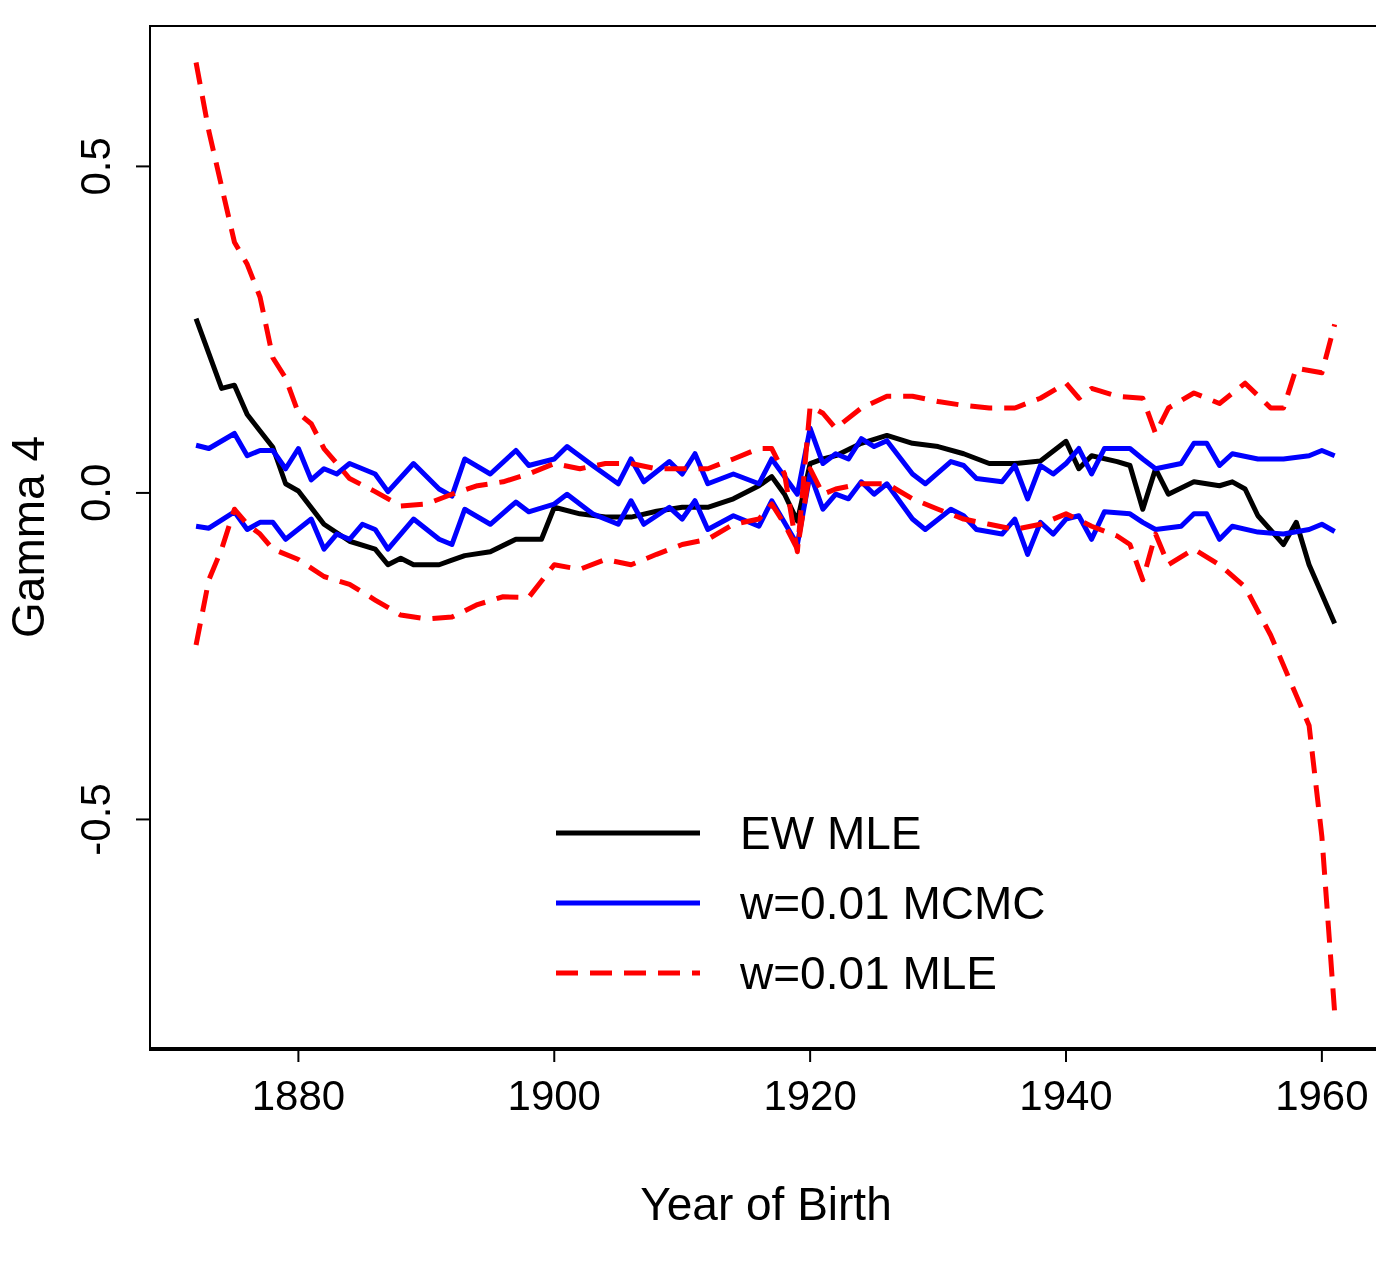  Describe the element at coordinates (95, 166) in the screenshot. I see `y-tick-label: 0.5` at that location.